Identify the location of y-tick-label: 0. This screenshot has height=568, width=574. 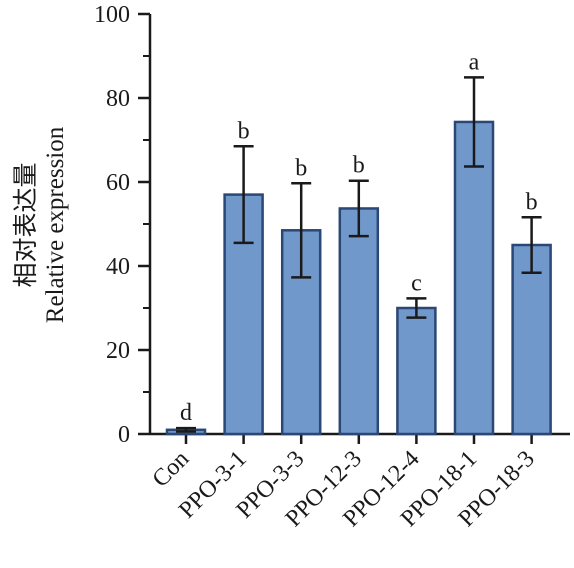
(124, 435).